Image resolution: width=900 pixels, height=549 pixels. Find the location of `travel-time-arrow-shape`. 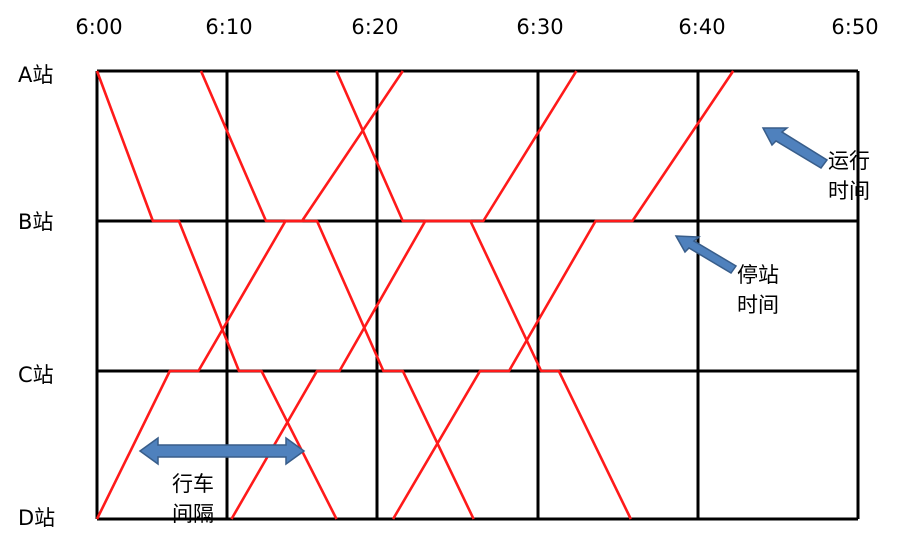

travel-time-arrow-shape is located at coordinates (795, 148).